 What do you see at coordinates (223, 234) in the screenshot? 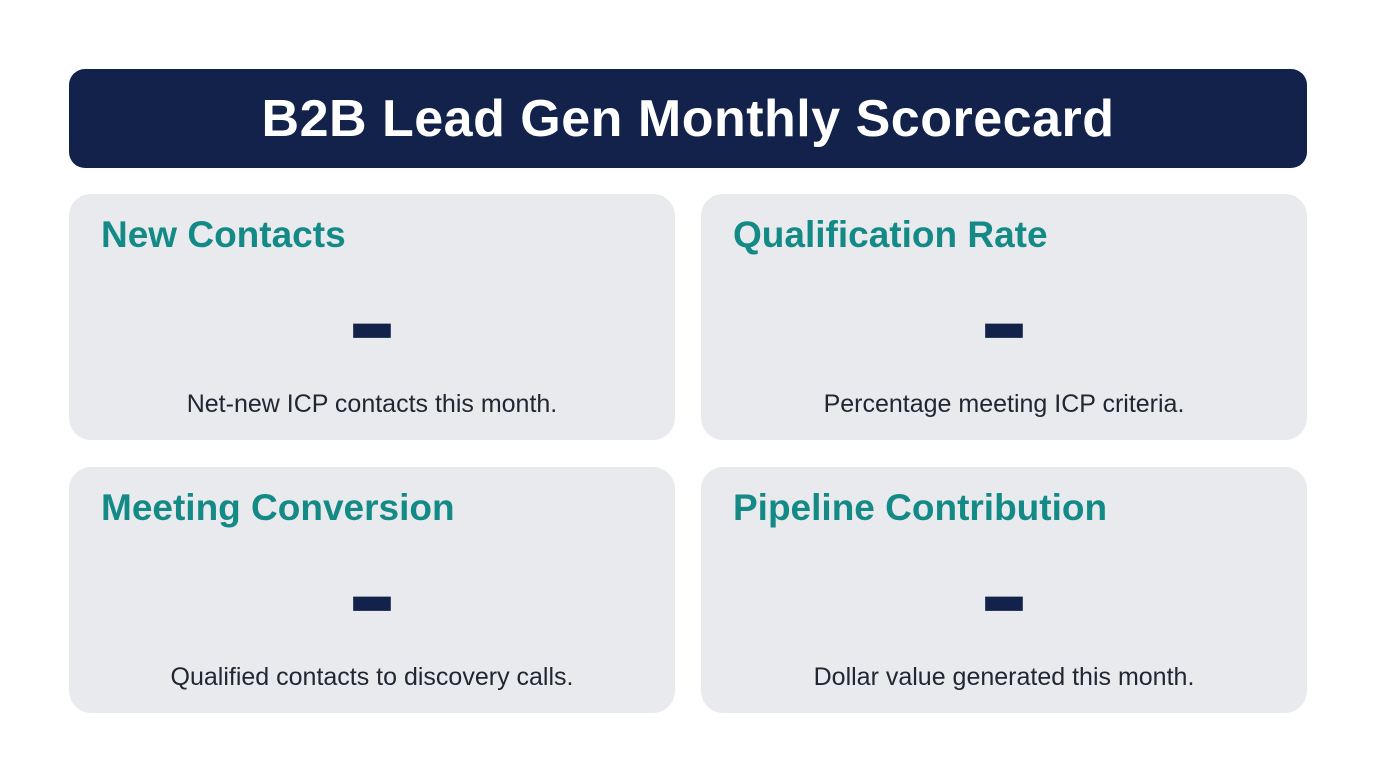
I see `card-title: New Contacts` at bounding box center [223, 234].